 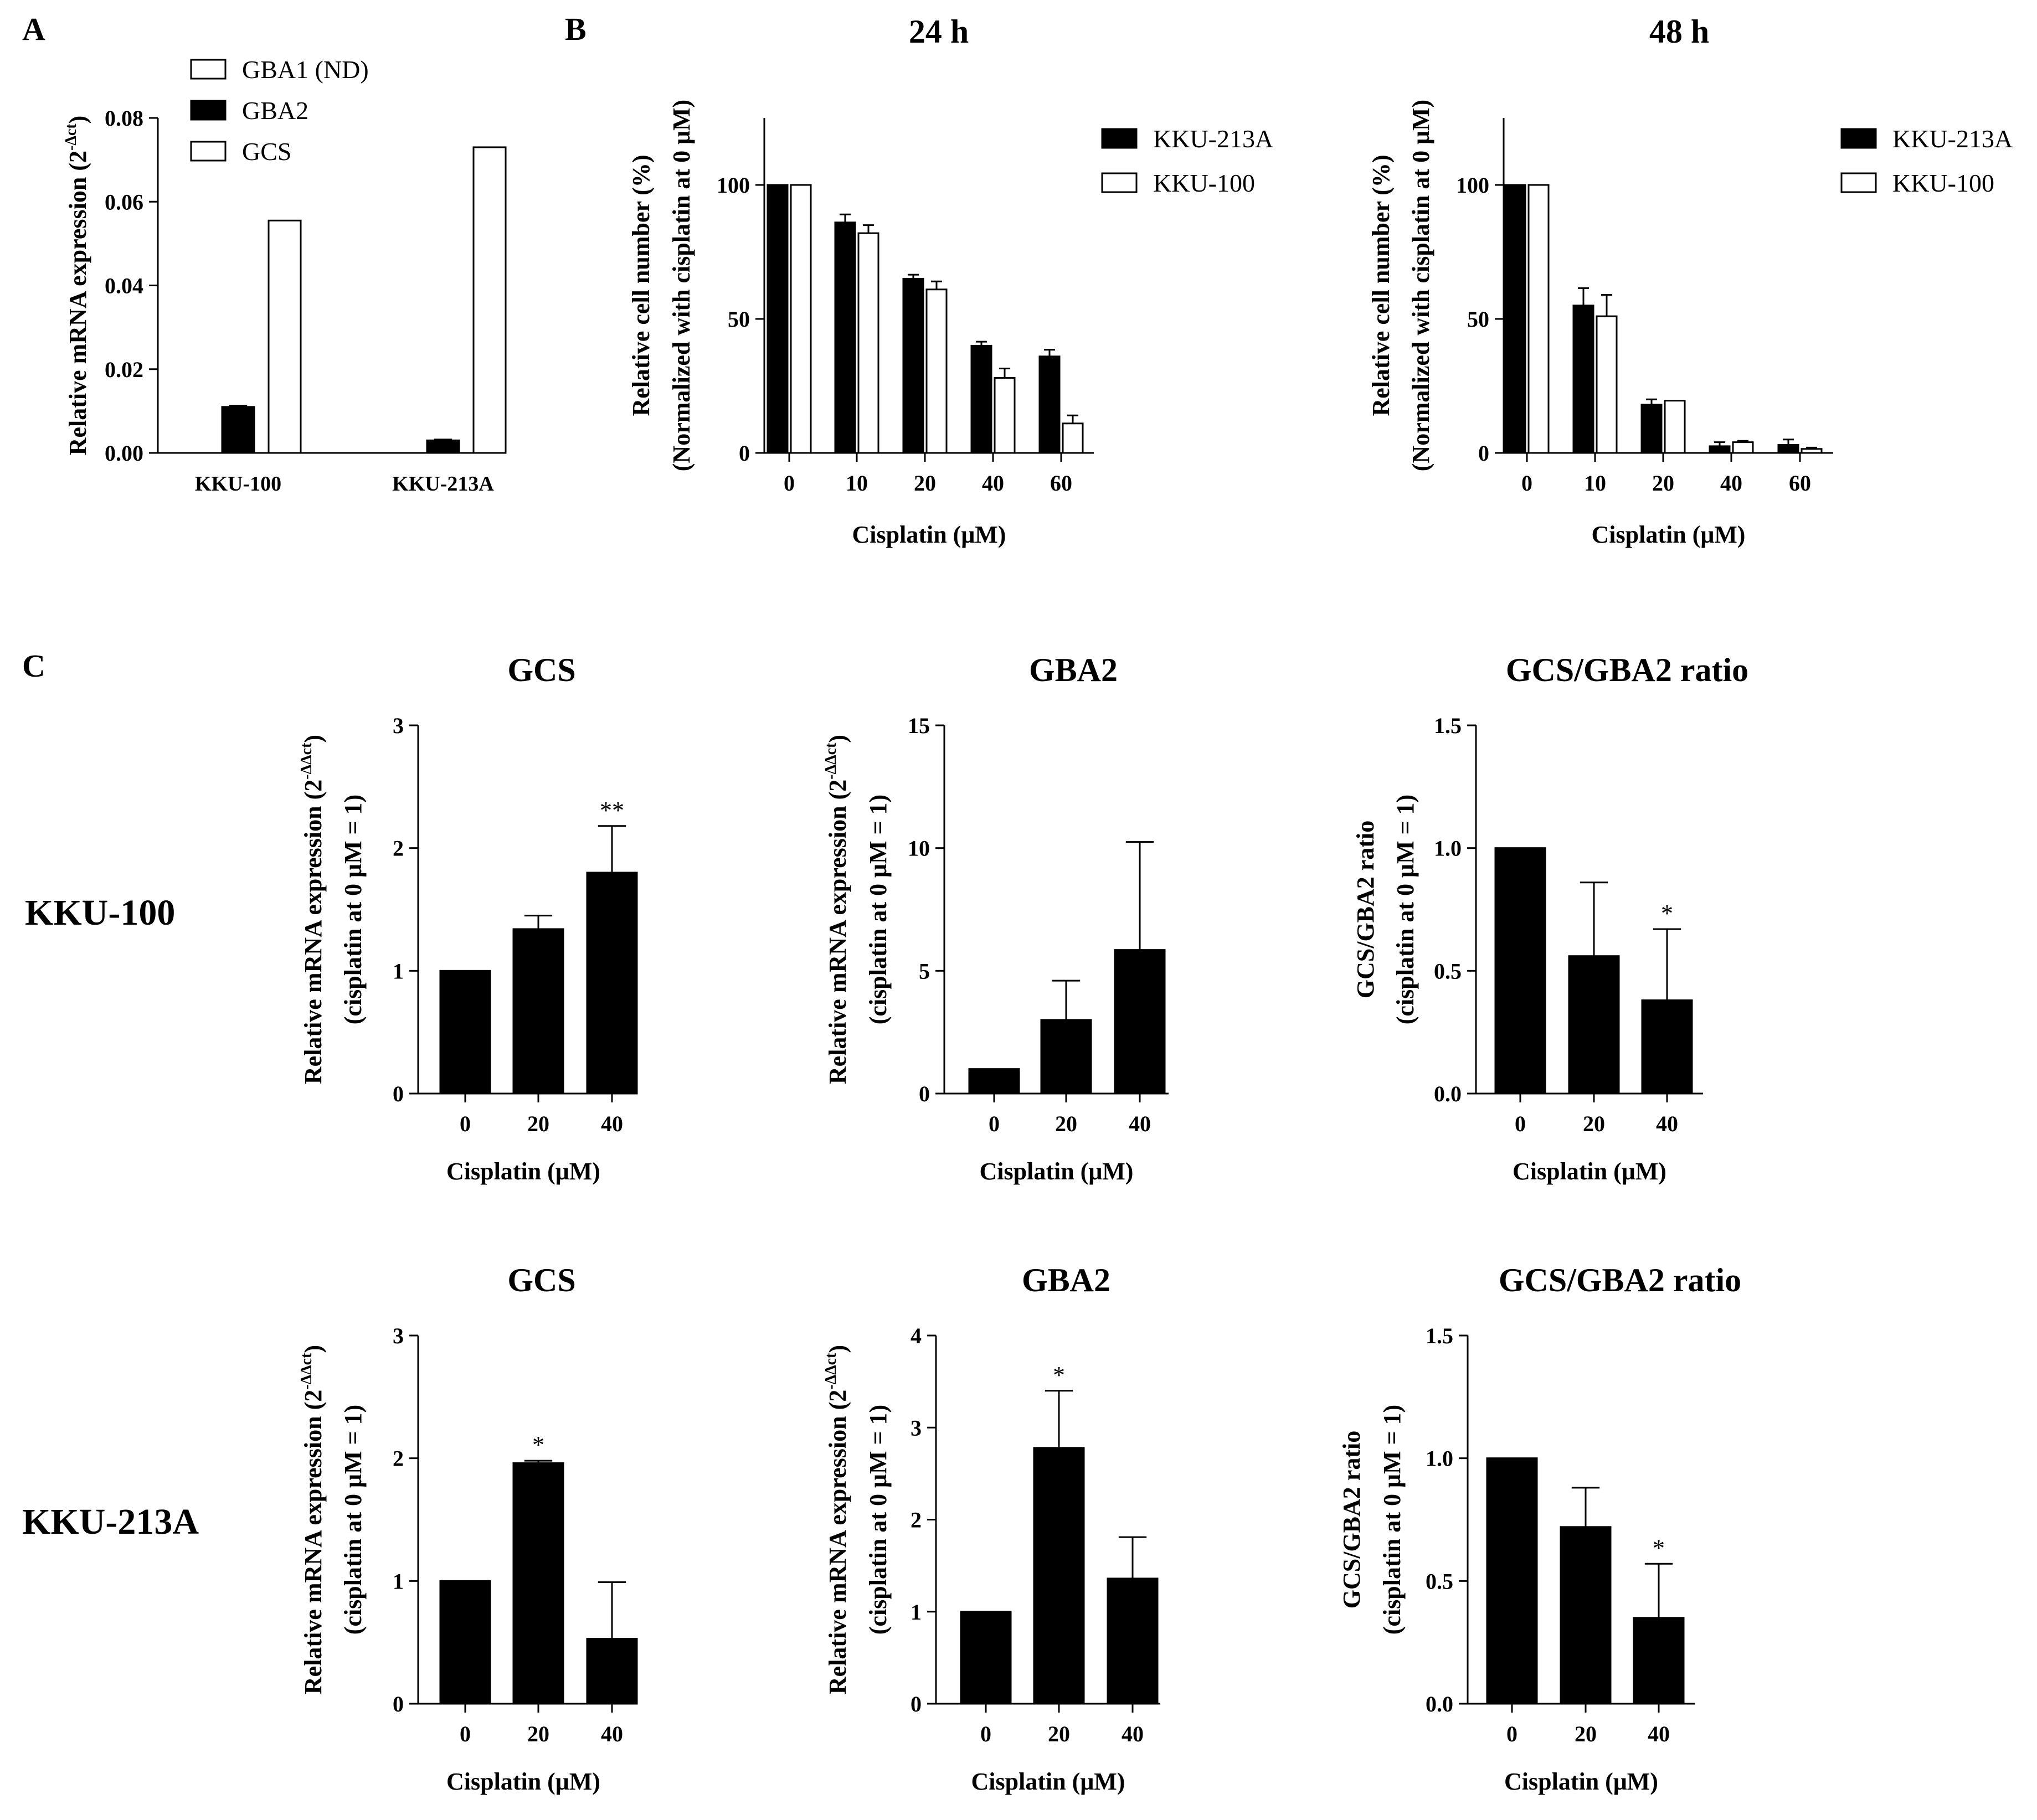 What do you see at coordinates (124, 118) in the screenshot?
I see `y-tick-label: 0.08` at bounding box center [124, 118].